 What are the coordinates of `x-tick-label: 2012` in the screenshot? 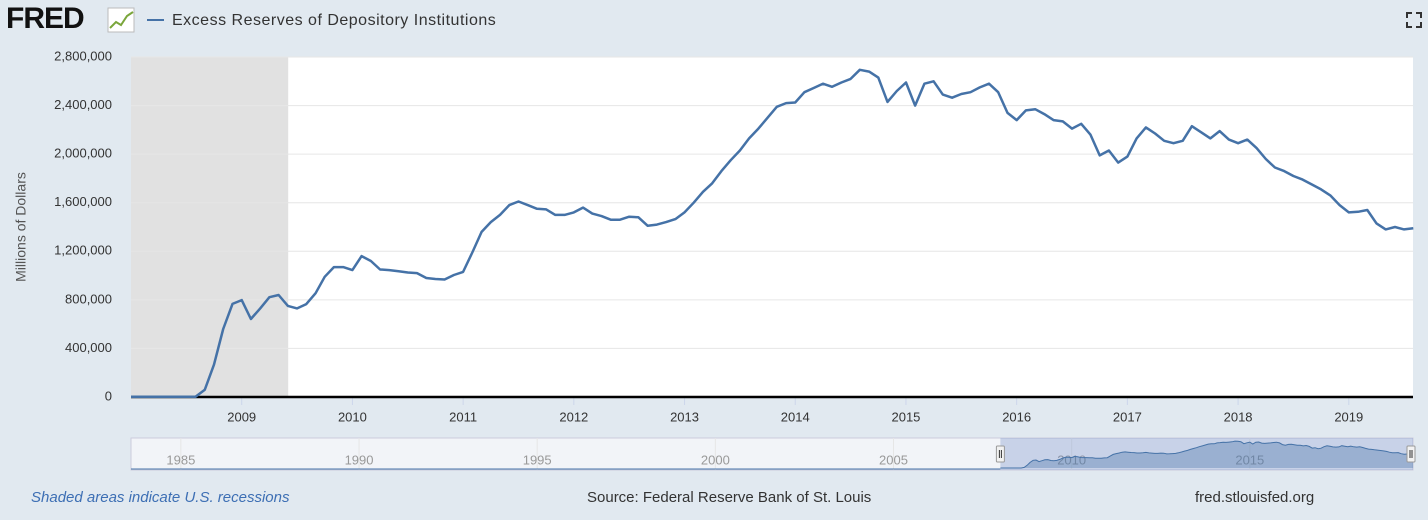 It's located at (573, 416).